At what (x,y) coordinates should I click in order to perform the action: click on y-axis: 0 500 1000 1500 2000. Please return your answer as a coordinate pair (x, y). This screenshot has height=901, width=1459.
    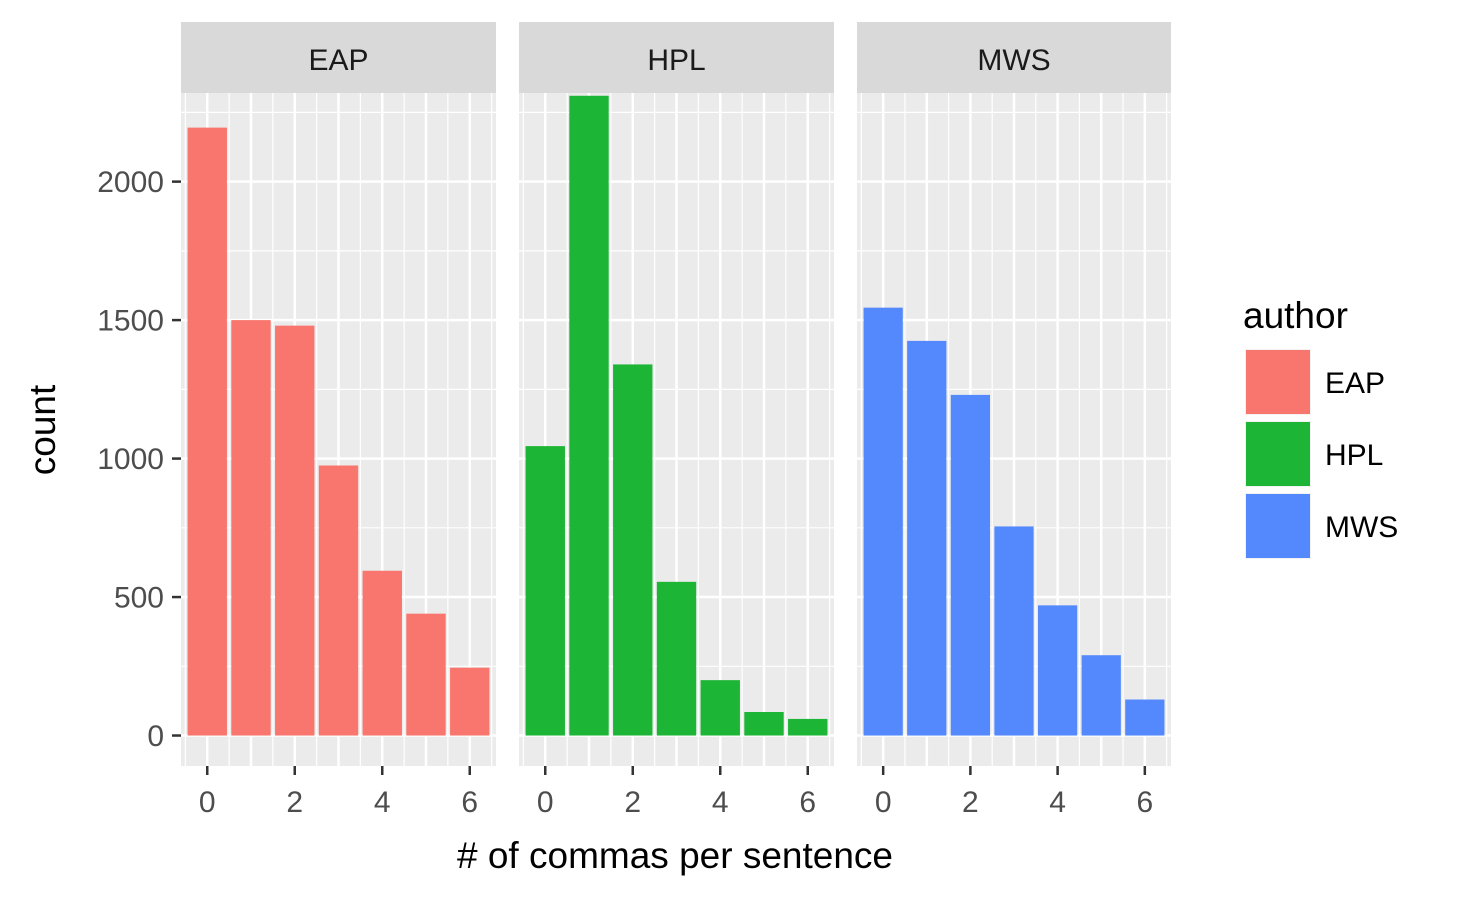
    Looking at the image, I should click on (139, 459).